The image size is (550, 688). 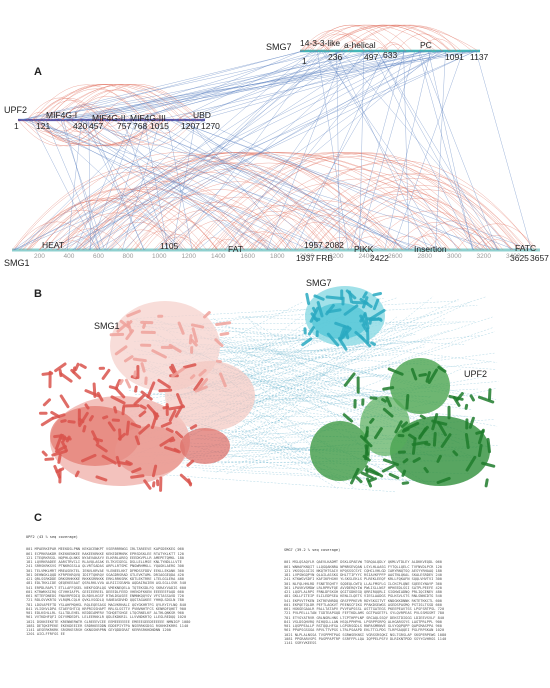 What do you see at coordinates (519, 258) in the screenshot?
I see `smg1-pos: 3625` at bounding box center [519, 258].